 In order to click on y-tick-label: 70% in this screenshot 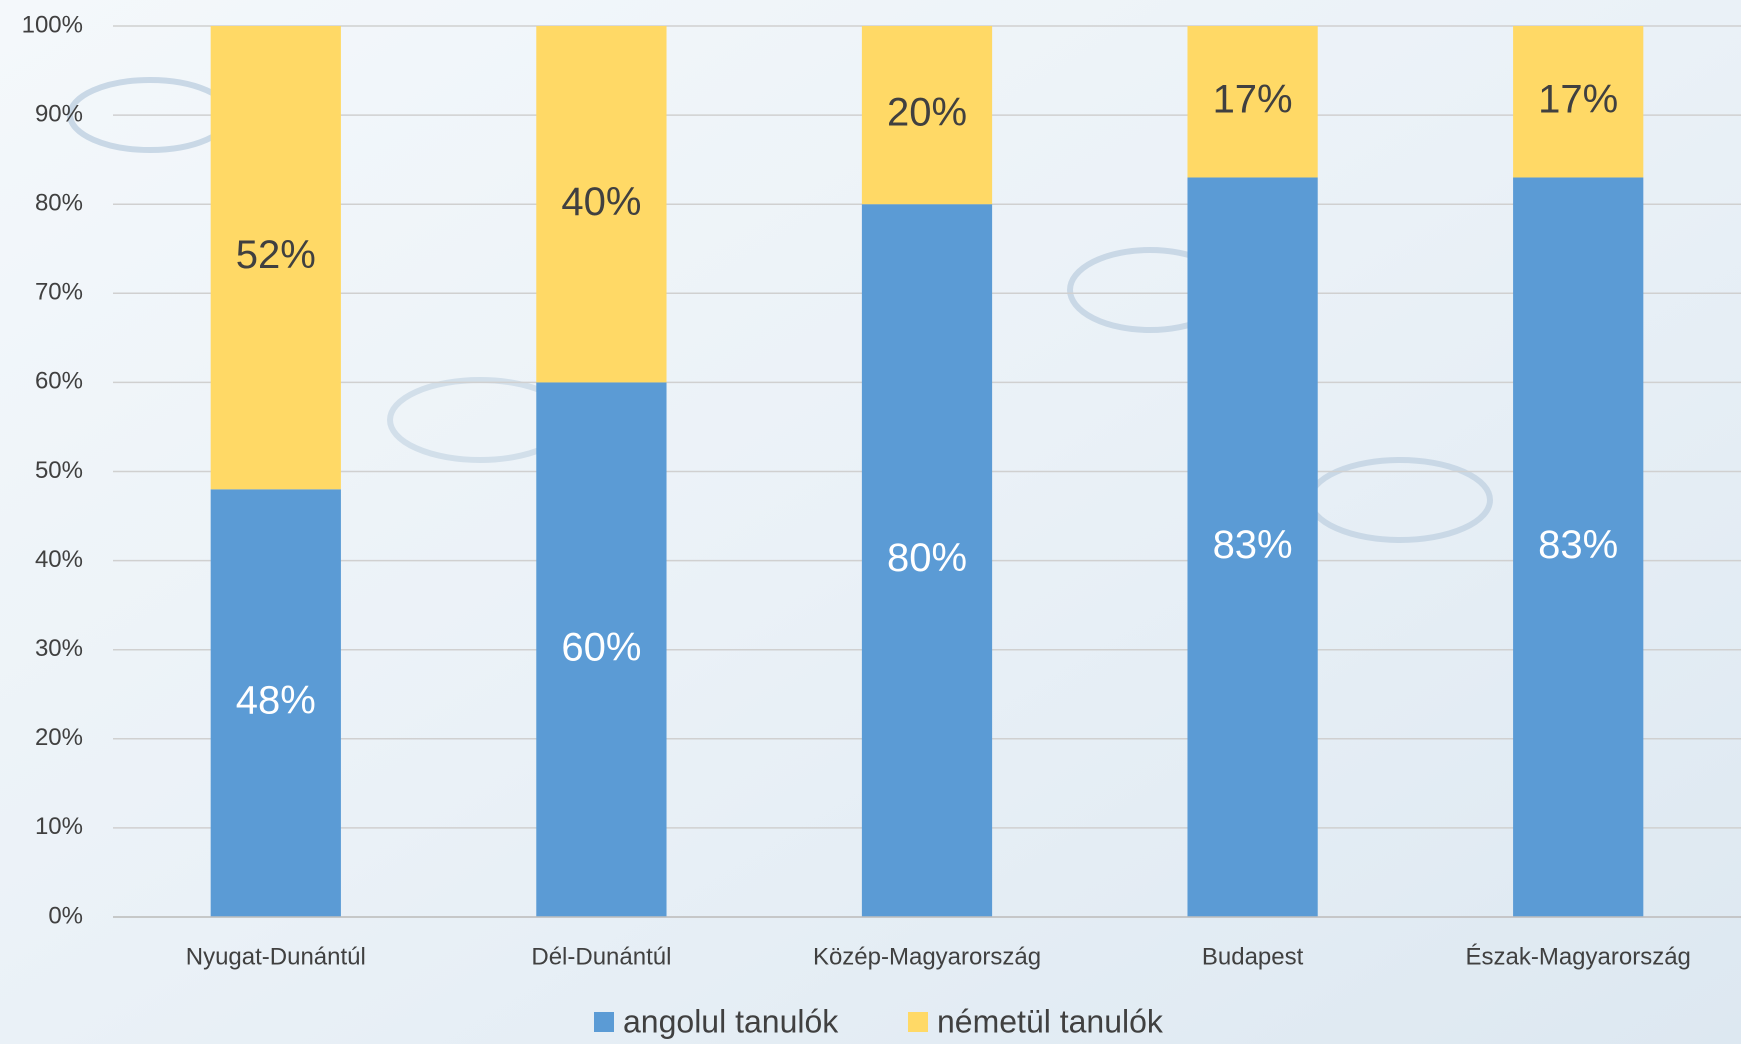, I will do `click(59, 292)`.